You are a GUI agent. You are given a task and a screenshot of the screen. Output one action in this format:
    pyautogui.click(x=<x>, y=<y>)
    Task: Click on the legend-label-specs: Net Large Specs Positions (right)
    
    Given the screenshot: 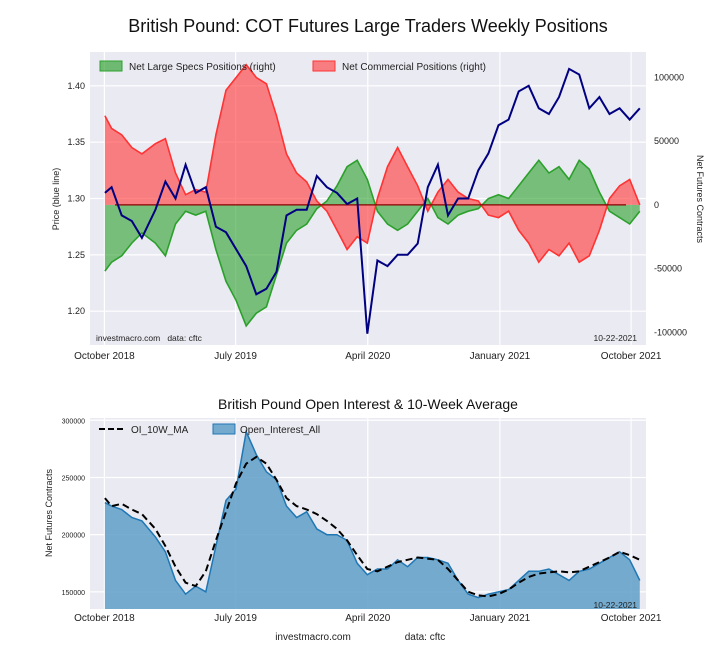 What is the action you would take?
    pyautogui.click(x=202, y=67)
    